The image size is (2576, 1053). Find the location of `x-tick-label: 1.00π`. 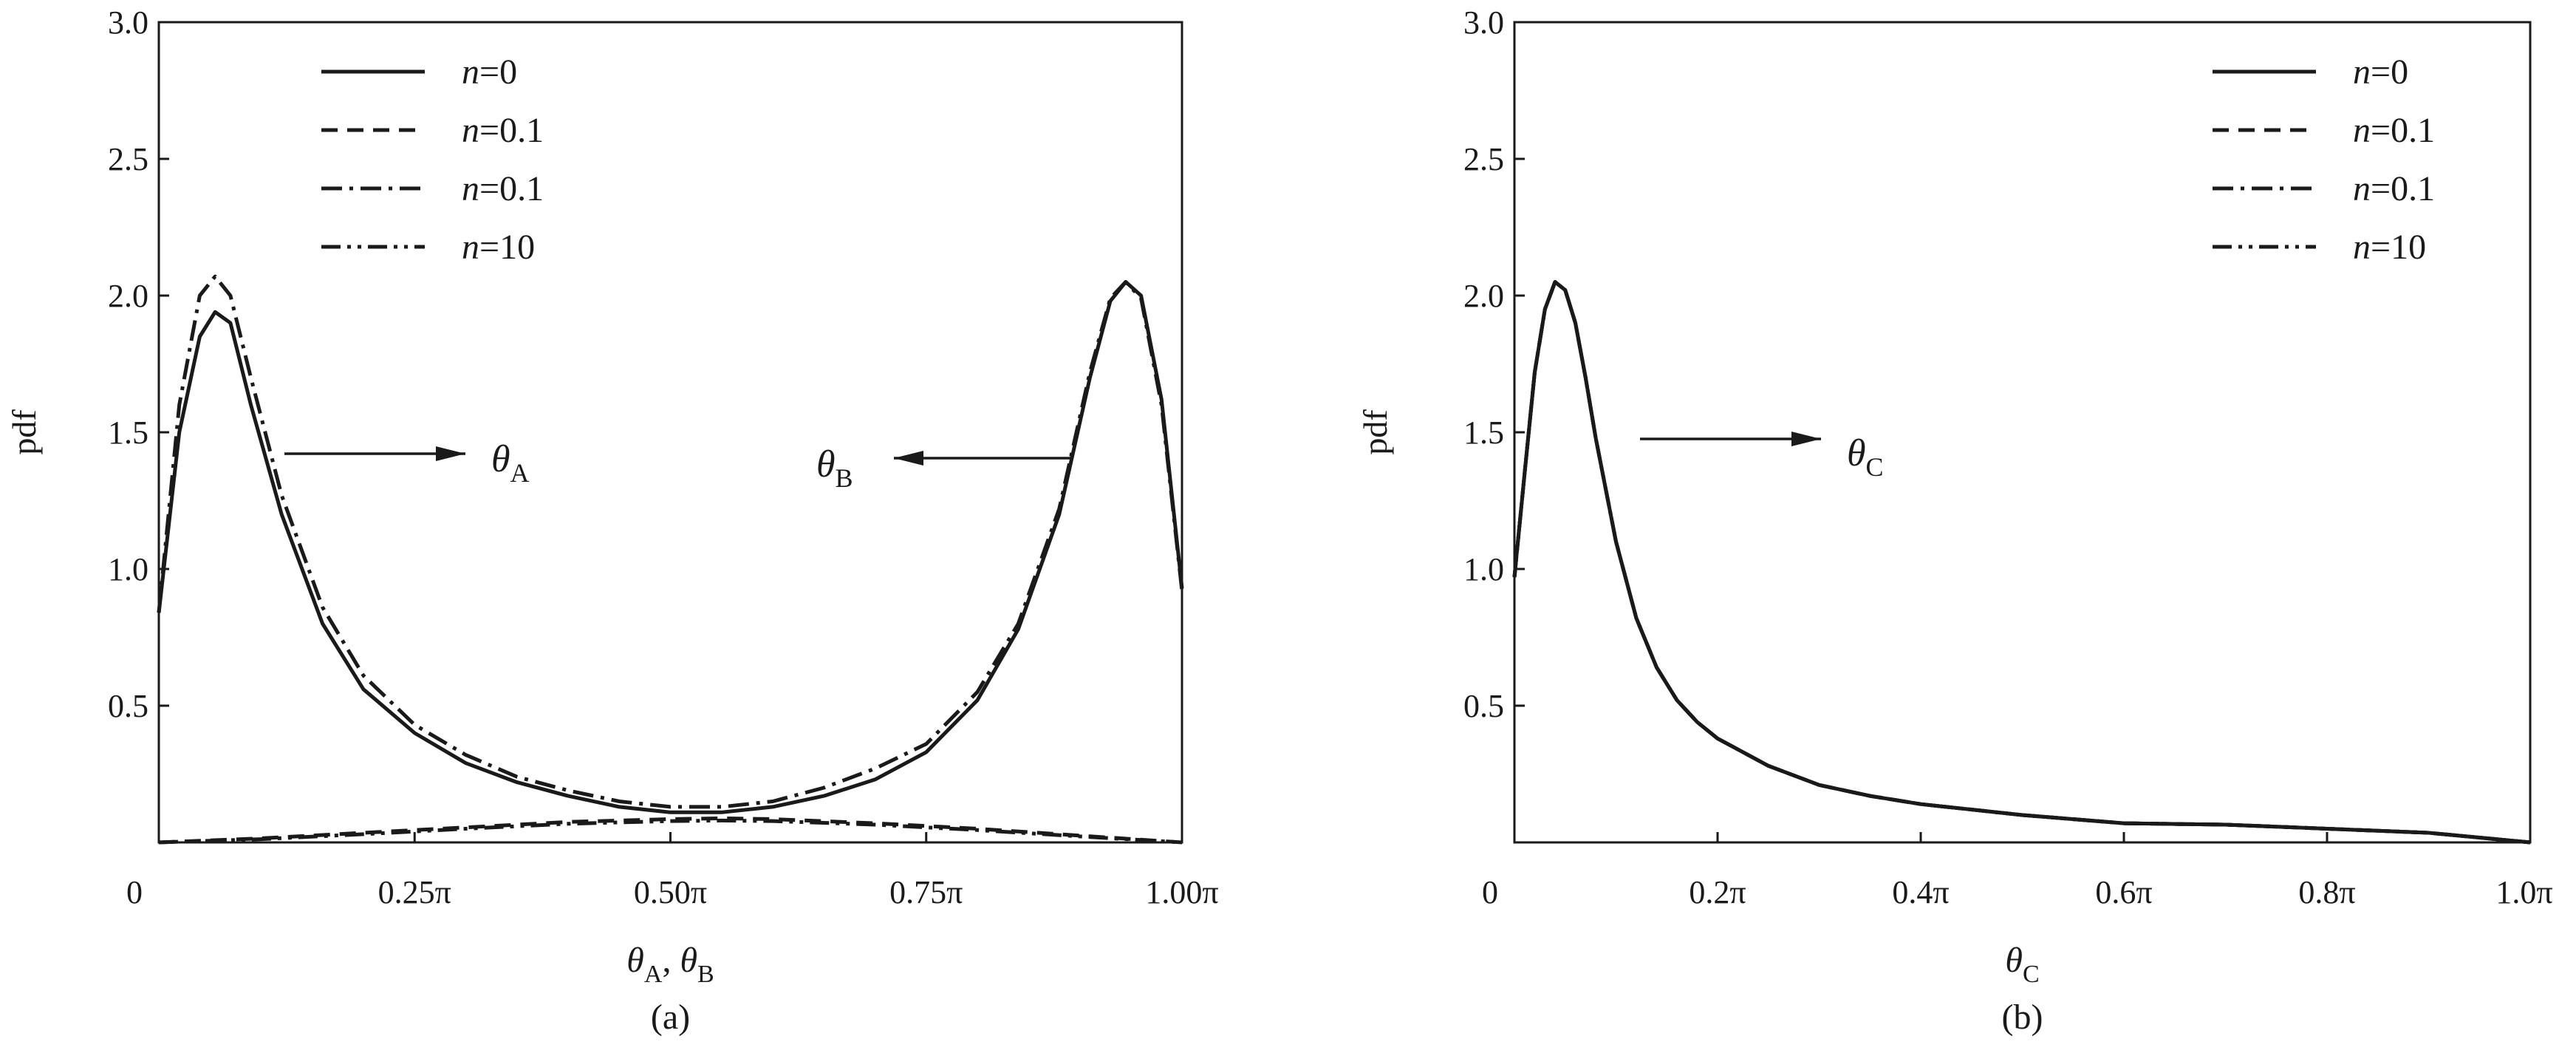

x-tick-label: 1.00π is located at coordinates (1181, 892).